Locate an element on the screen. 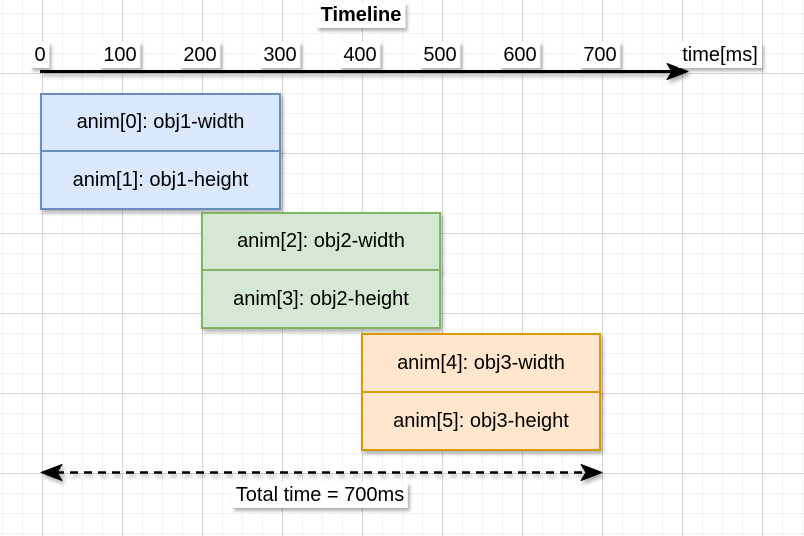 The height and width of the screenshot is (536, 804). anim-block-0-obj1-width: anim[0]: obj1-width is located at coordinates (160, 122).